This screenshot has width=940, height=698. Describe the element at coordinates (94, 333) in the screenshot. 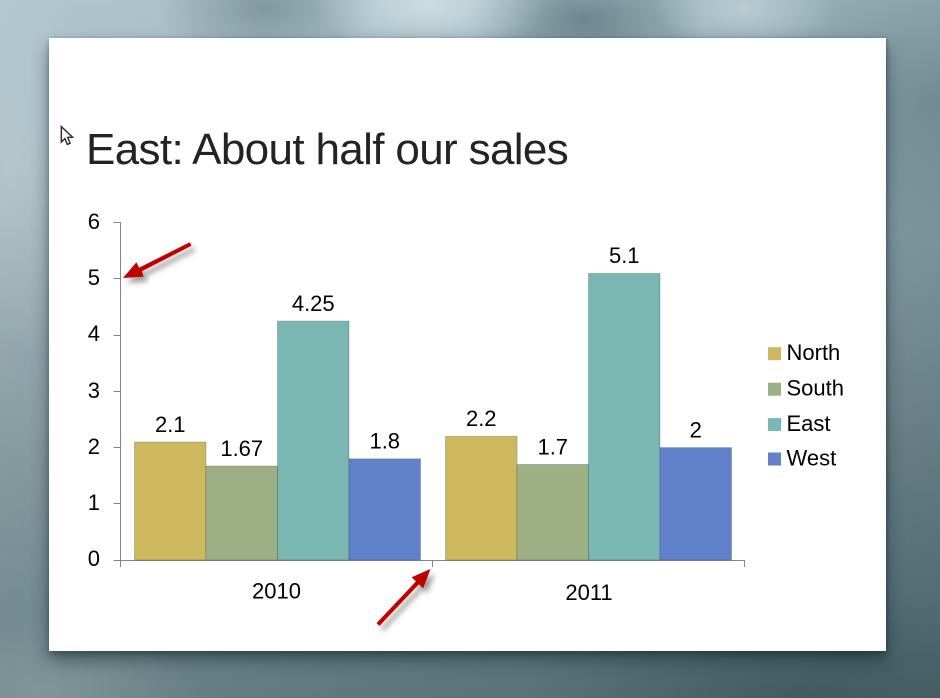

I see `svg-text: 4` at that location.